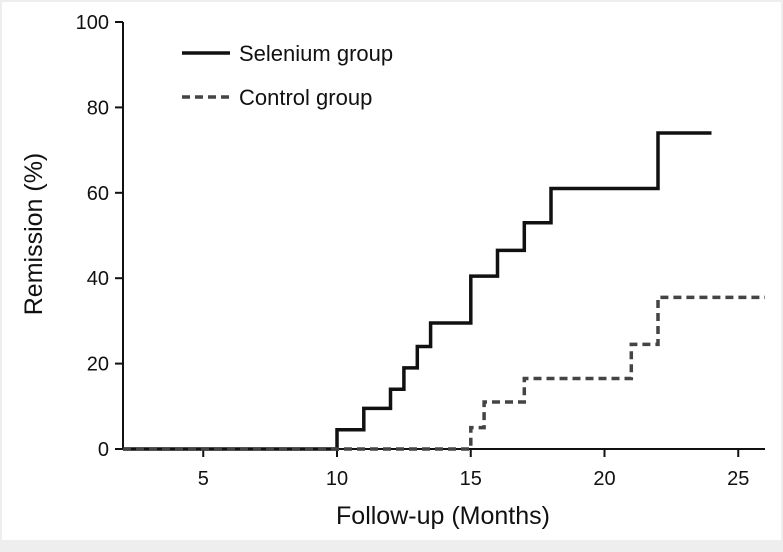 The image size is (783, 552). I want to click on x-axis-title: Follow-up (Months), so click(443, 516).